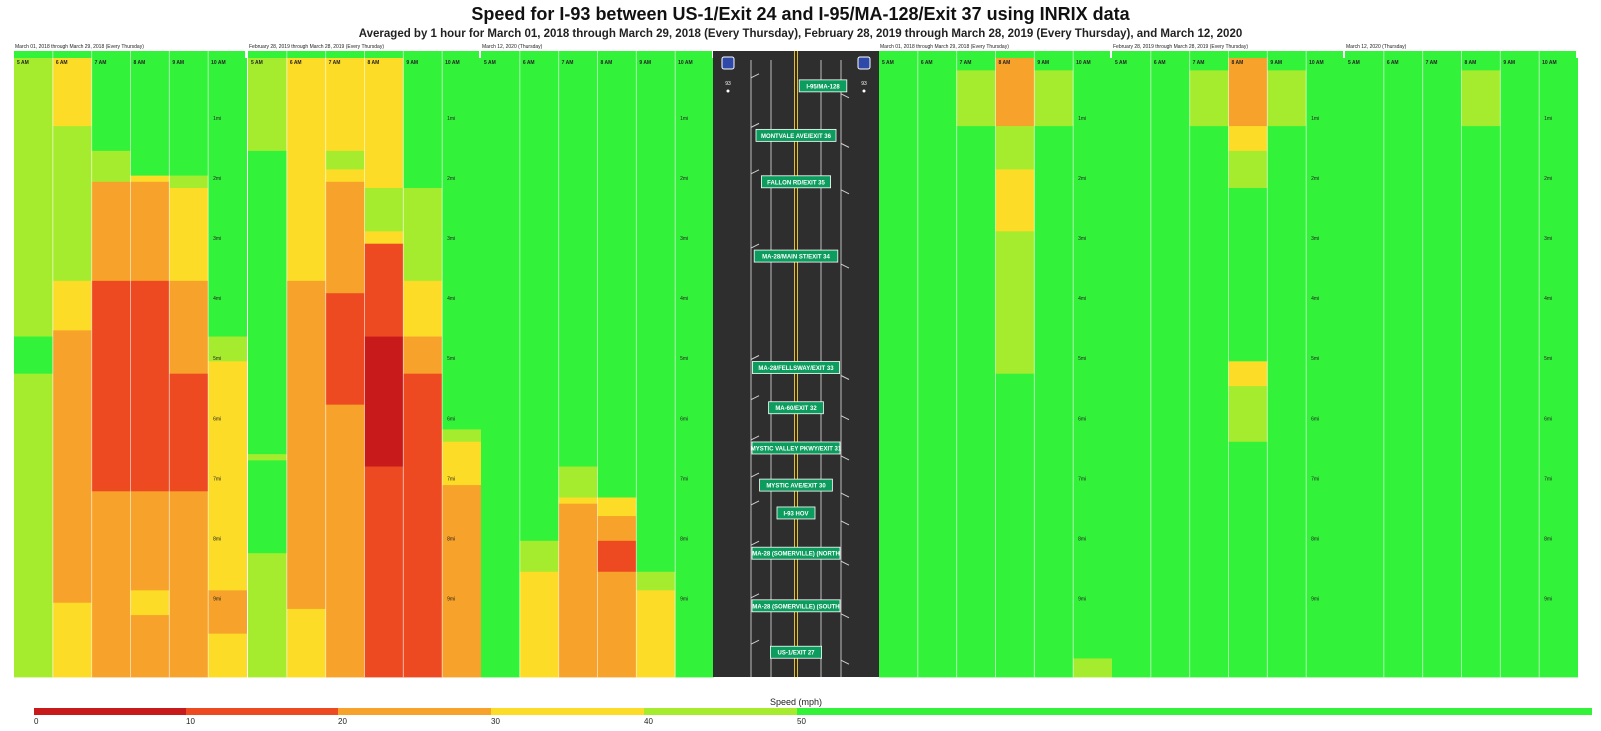 The width and height of the screenshot is (1601, 731). Describe the element at coordinates (217, 539) in the screenshot. I see `mile-label: 8mi` at that location.